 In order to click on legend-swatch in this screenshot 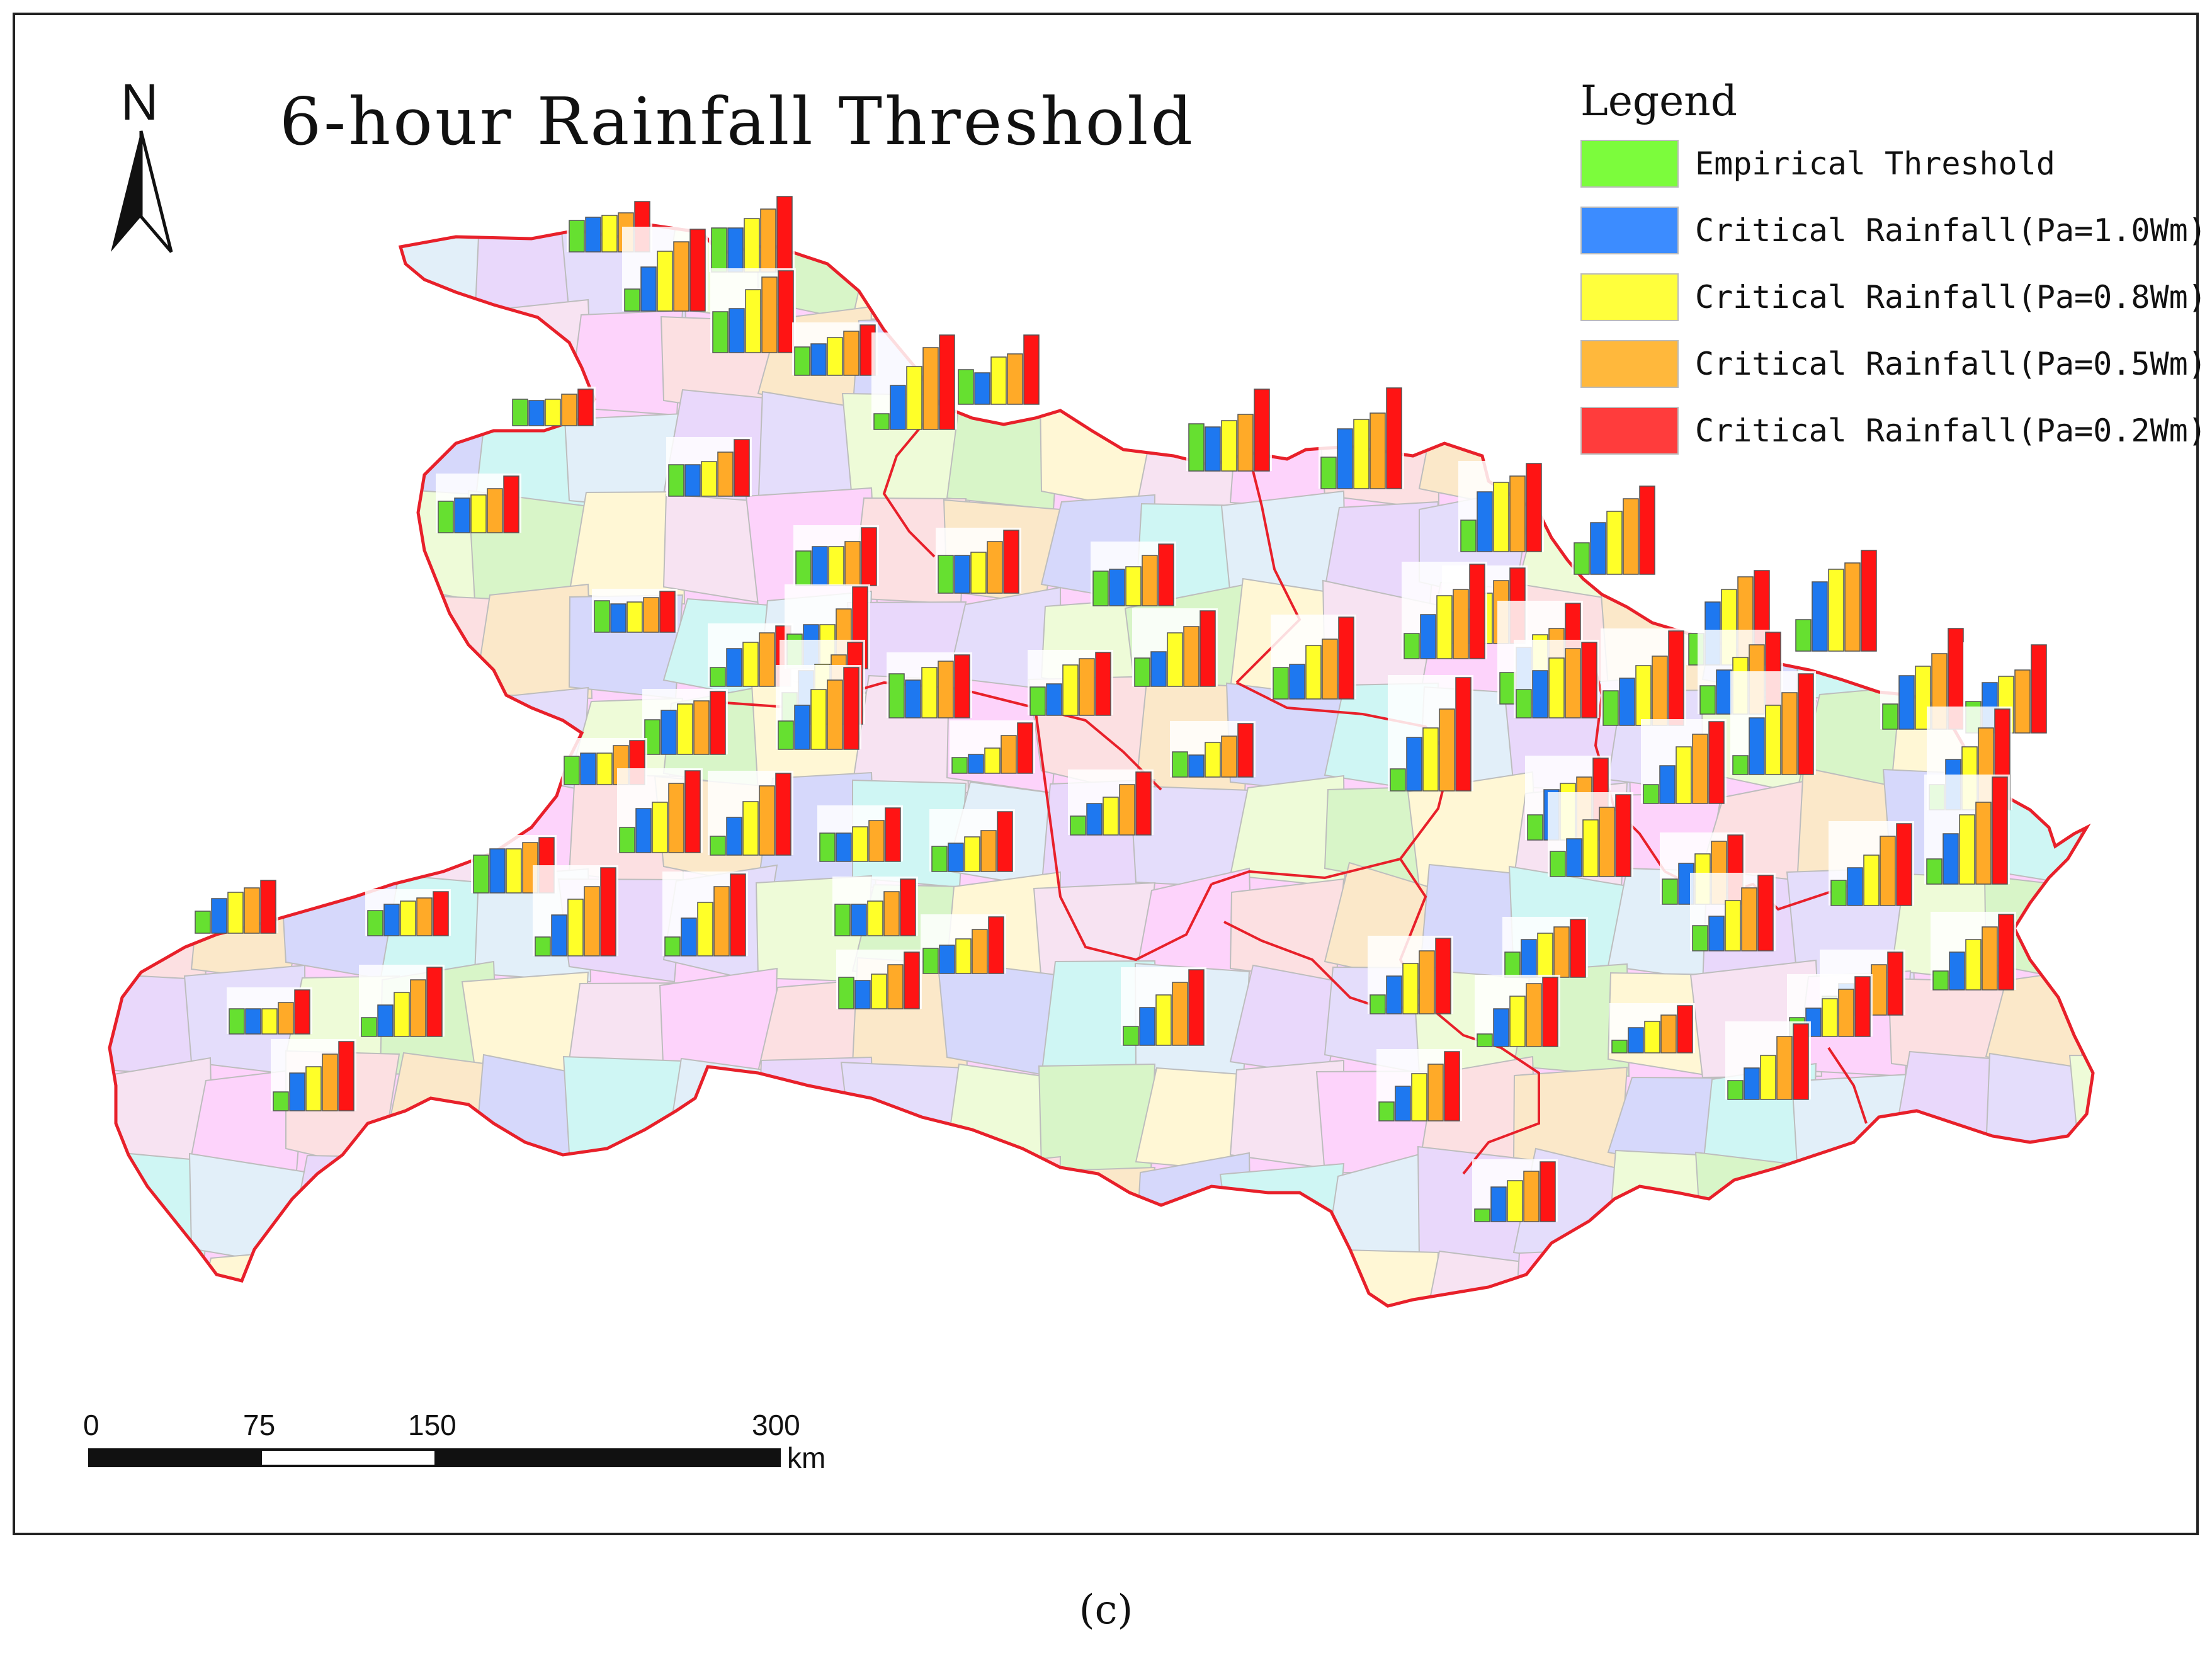, I will do `click(1629, 230)`.